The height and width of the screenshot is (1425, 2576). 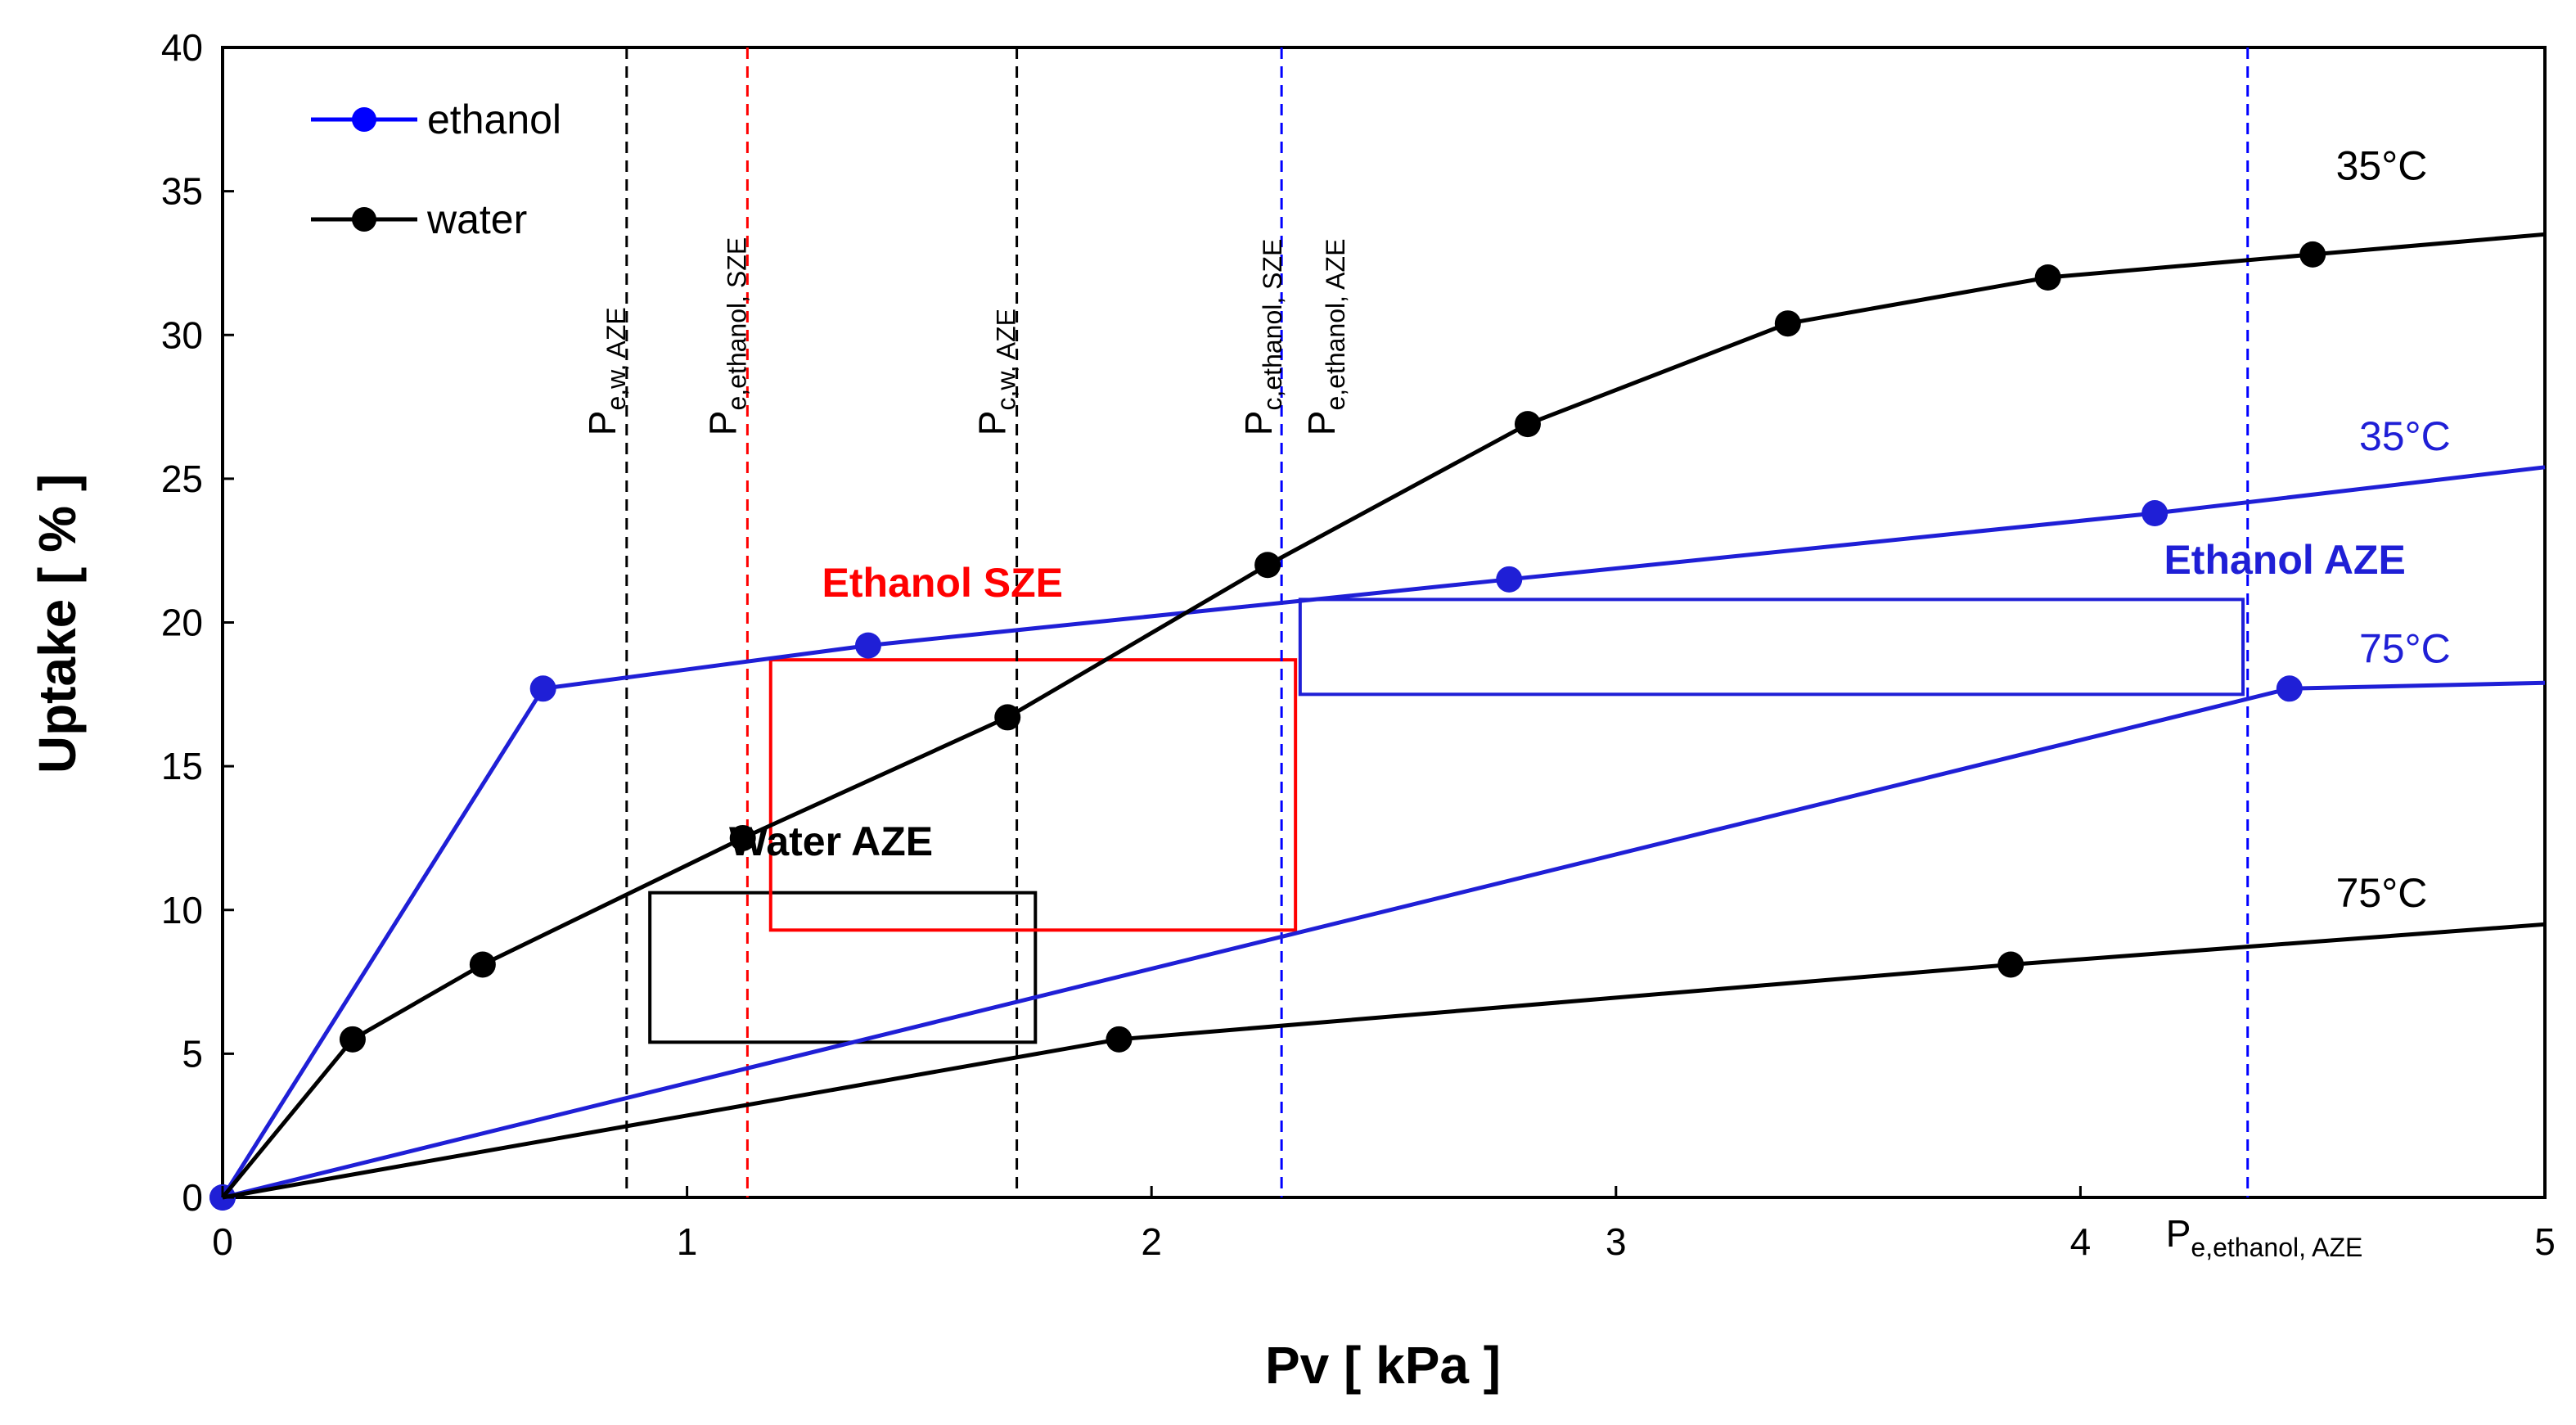 I want to click on reference-label-subscript: c,w, AZE, so click(x=1006, y=359).